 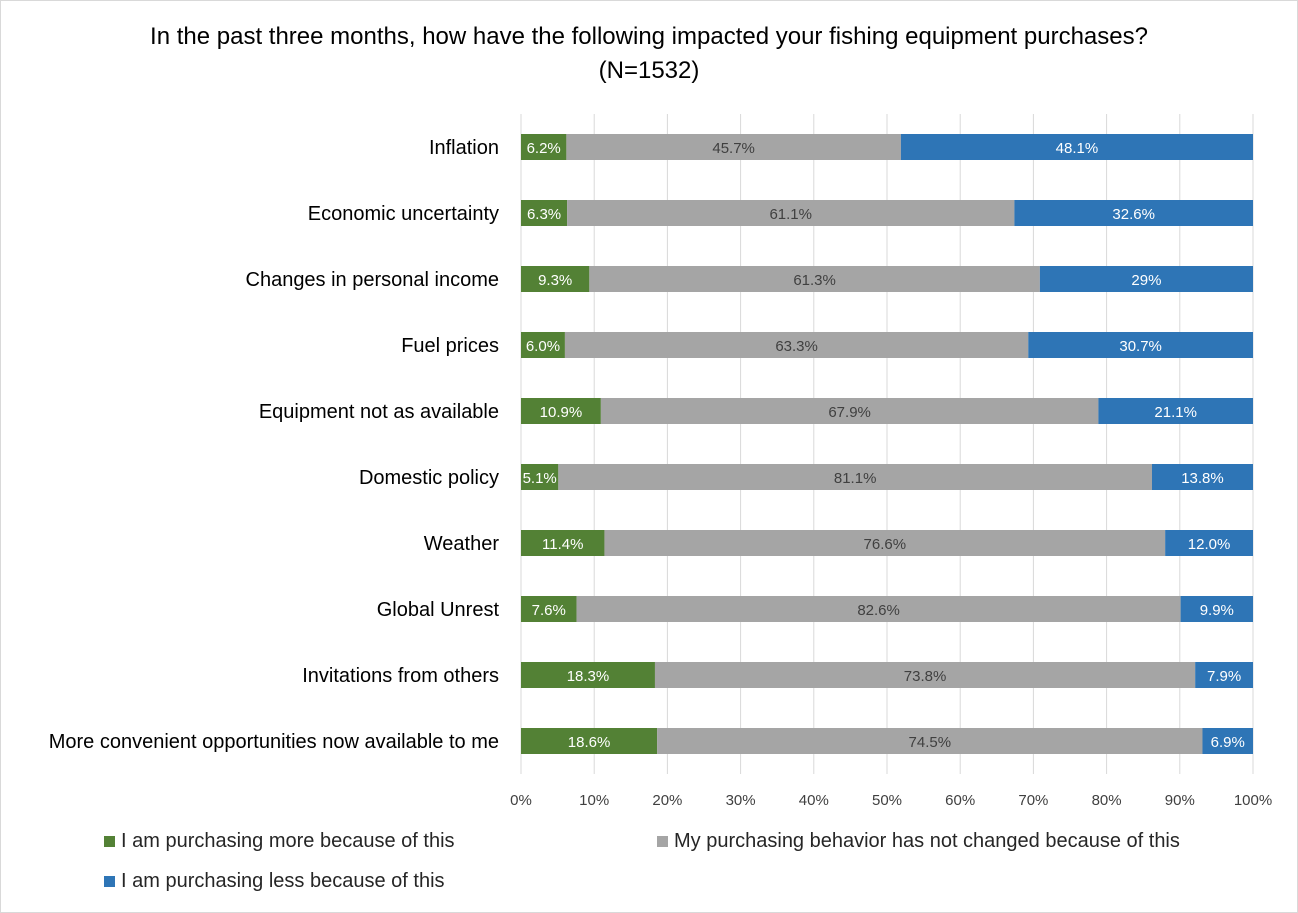 I want to click on data-label: 9.9%, so click(x=1217, y=610).